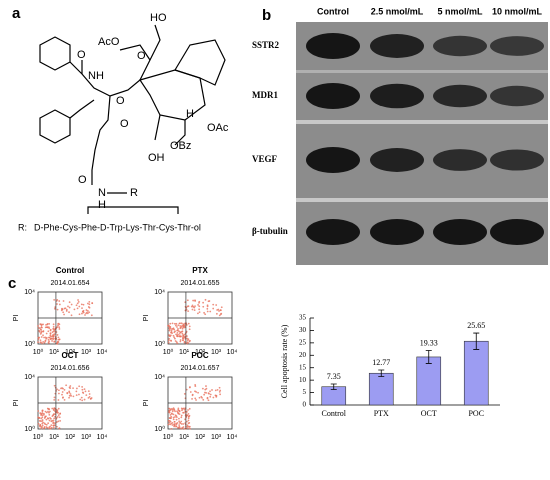 The width and height of the screenshot is (550, 480). Describe the element at coordinates (303, 342) in the screenshot. I see `y-tick-label: 25` at that location.